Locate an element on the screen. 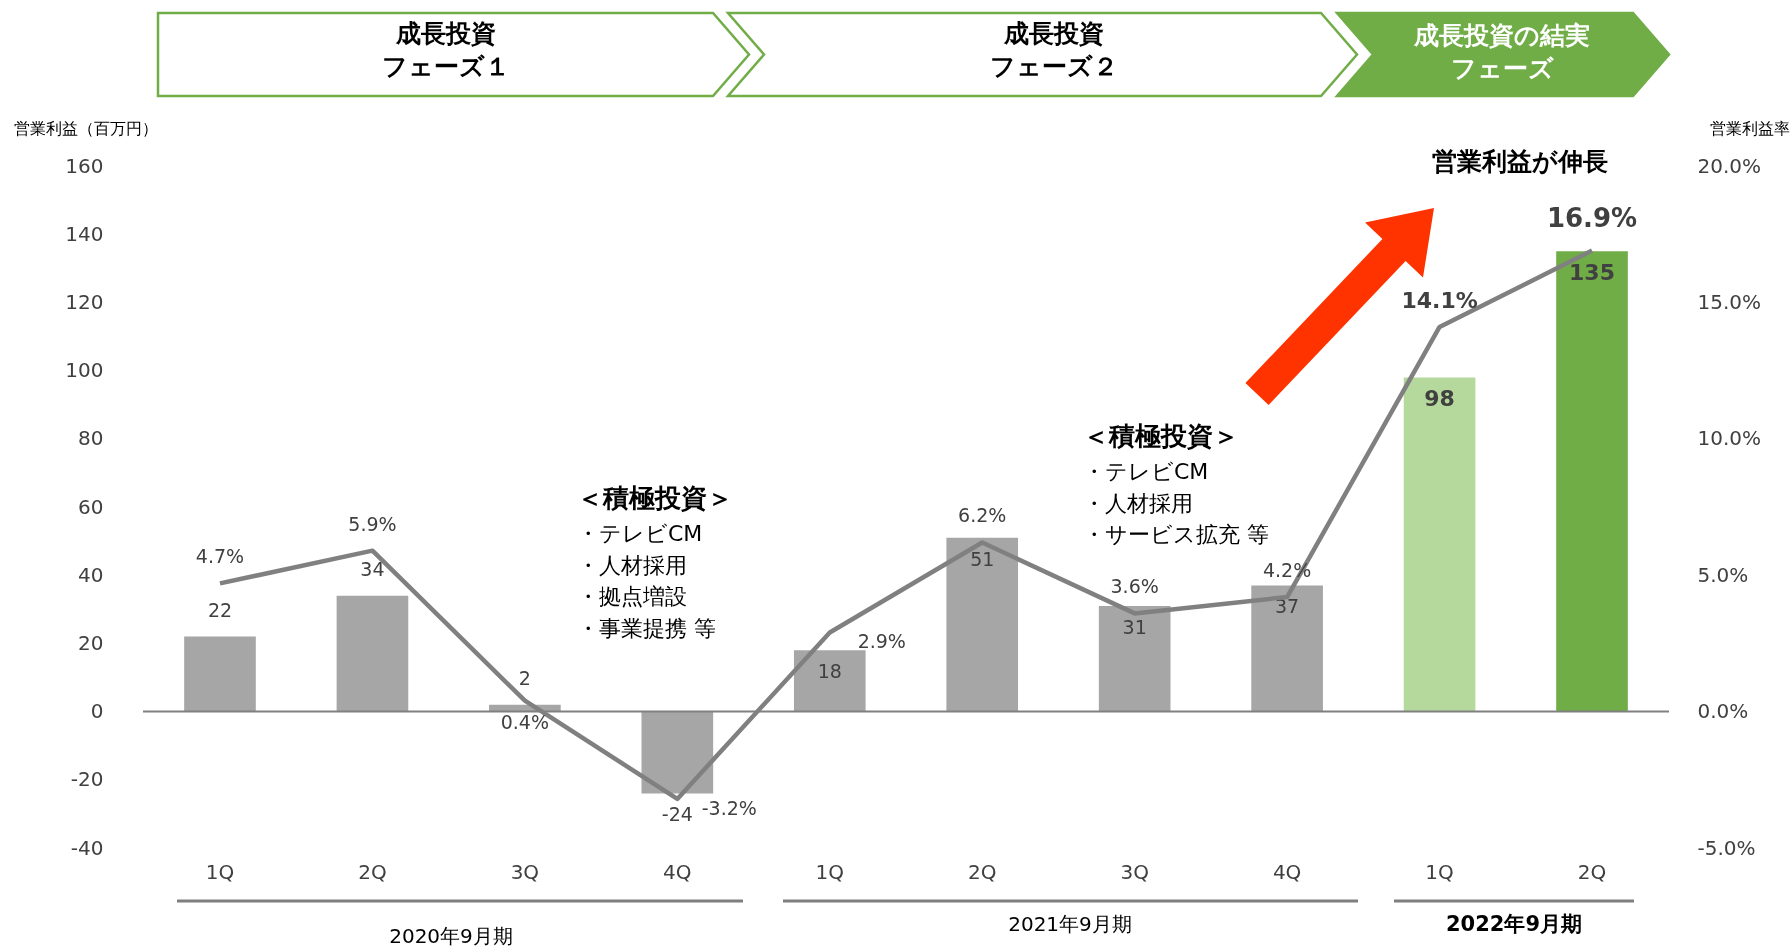 This screenshot has height=950, width=1792. y-tick-label: 100 is located at coordinates (84, 370).